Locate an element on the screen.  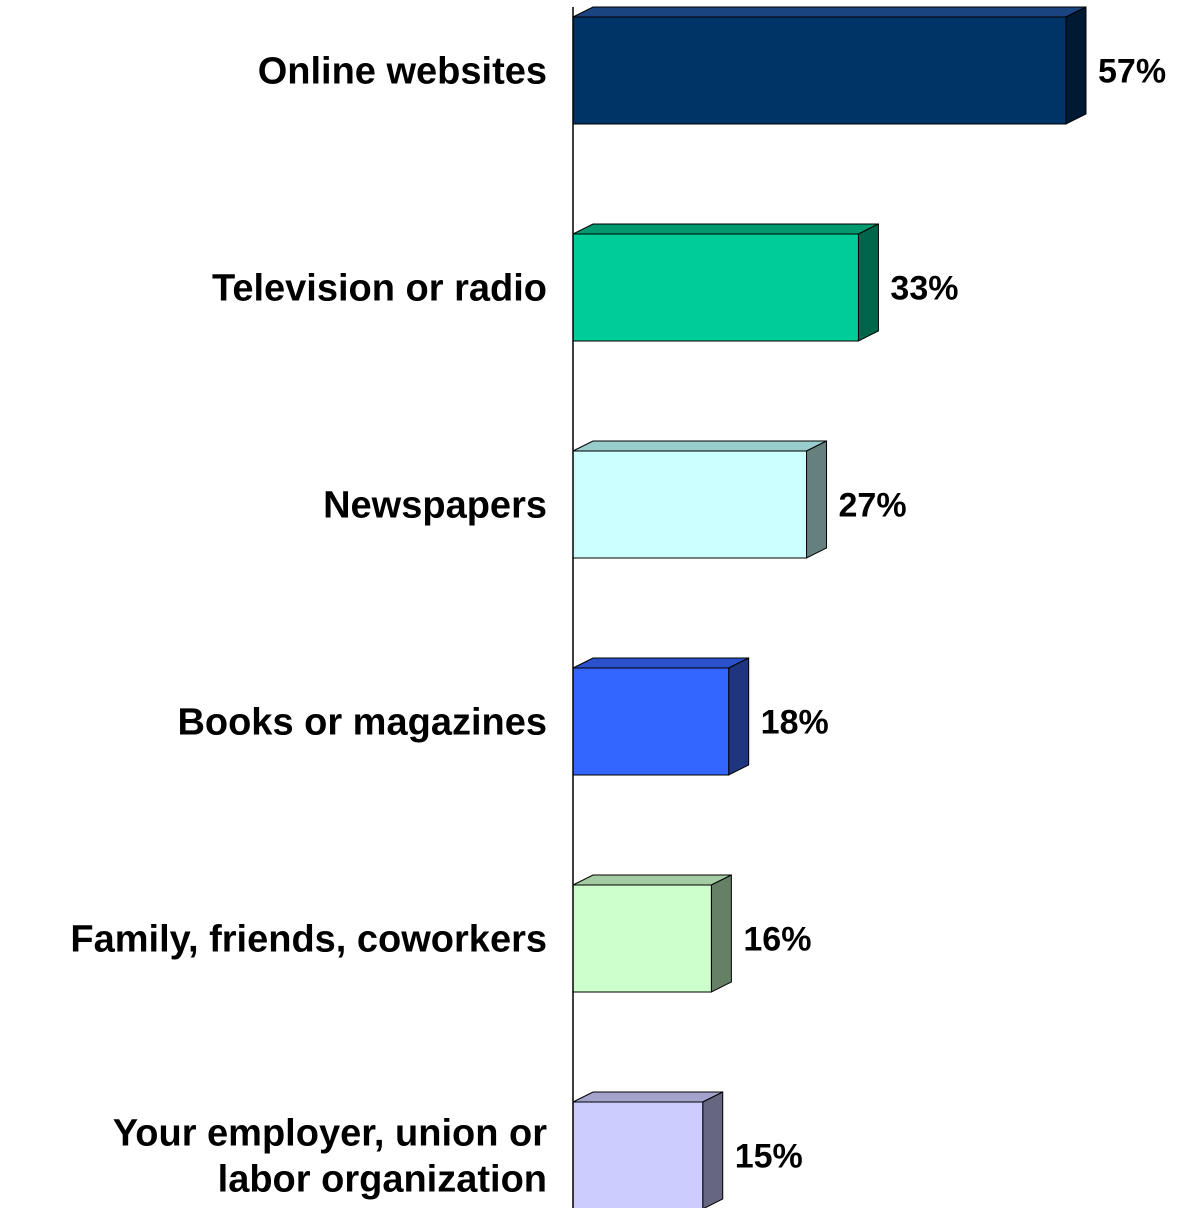
value-label: 57% is located at coordinates (1132, 72).